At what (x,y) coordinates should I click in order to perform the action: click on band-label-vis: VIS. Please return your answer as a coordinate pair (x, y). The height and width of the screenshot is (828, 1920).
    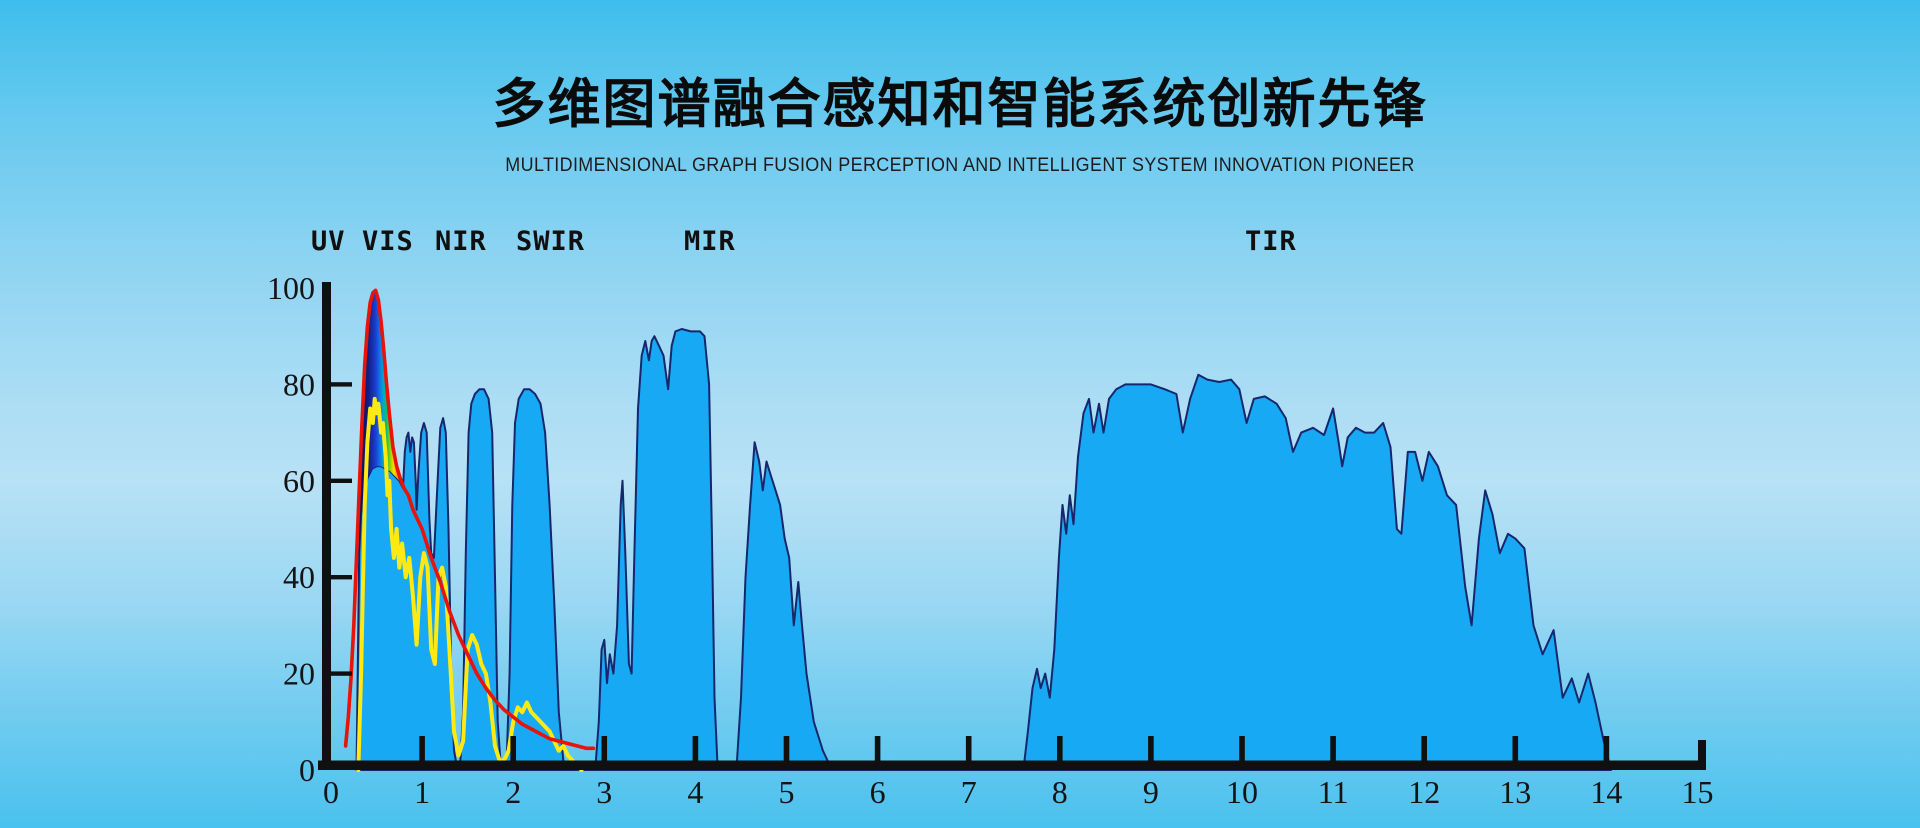
    Looking at the image, I should click on (388, 241).